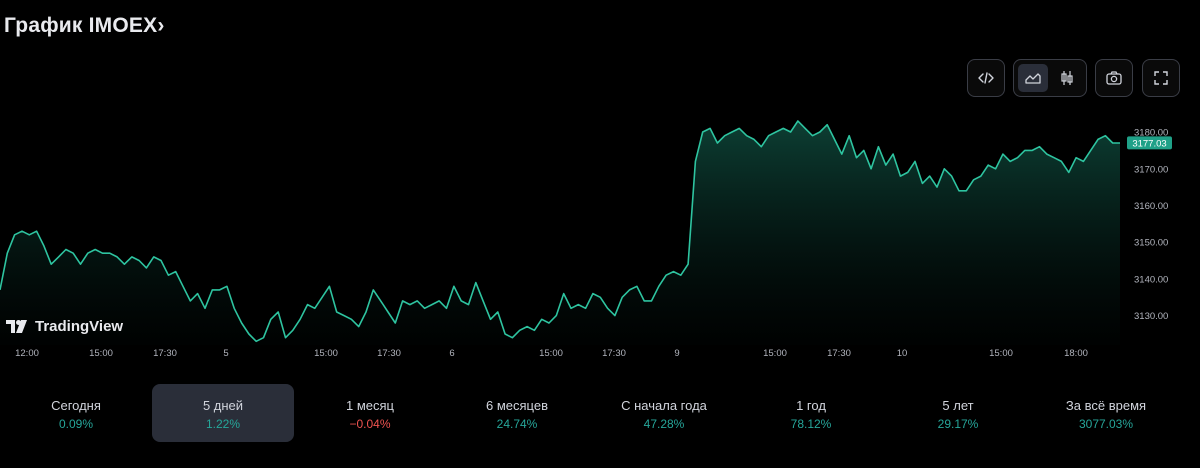  I want to click on period-tab: За всё время 3077.03%, so click(1106, 413).